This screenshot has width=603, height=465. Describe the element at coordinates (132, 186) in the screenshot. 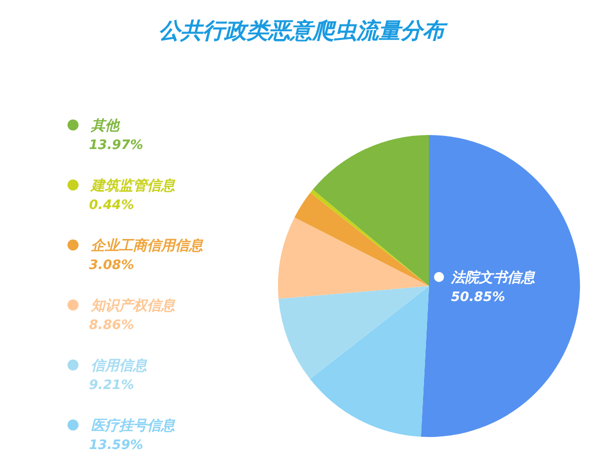

I see `legend-label: 建筑监管信息` at that location.